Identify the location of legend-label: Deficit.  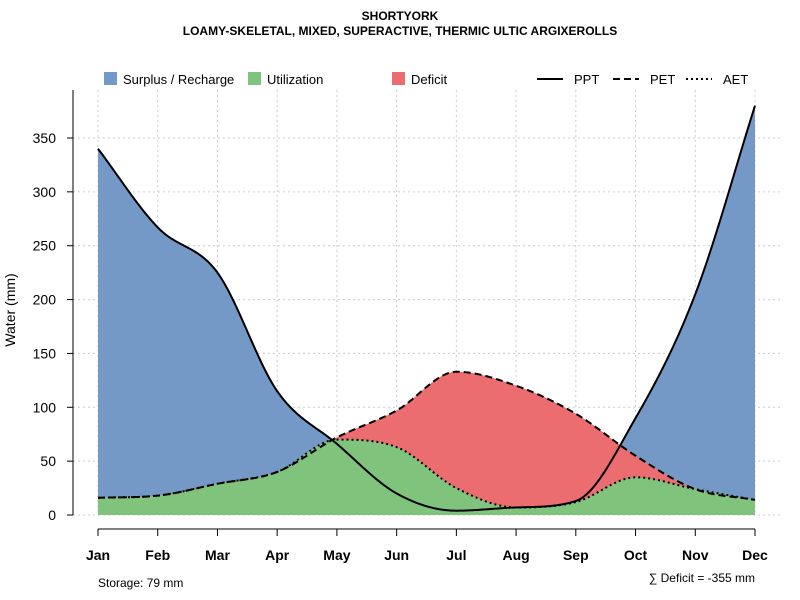
(429, 79).